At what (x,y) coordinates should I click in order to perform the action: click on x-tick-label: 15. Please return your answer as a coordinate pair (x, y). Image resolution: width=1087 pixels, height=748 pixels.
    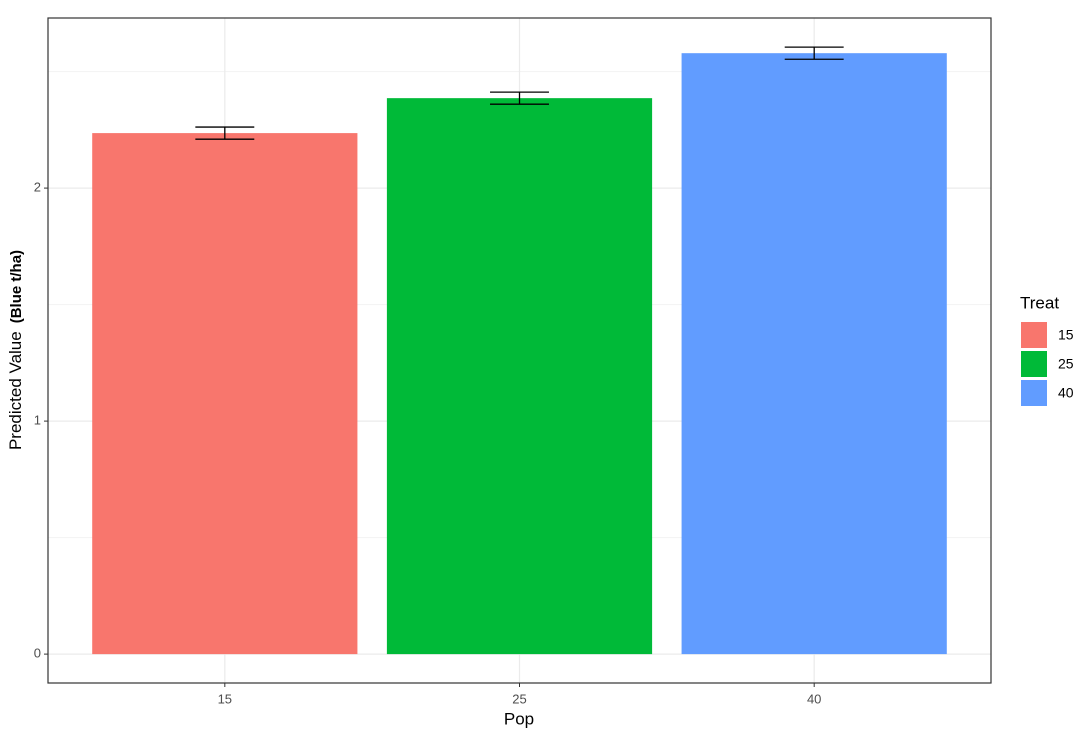
    Looking at the image, I should click on (225, 698).